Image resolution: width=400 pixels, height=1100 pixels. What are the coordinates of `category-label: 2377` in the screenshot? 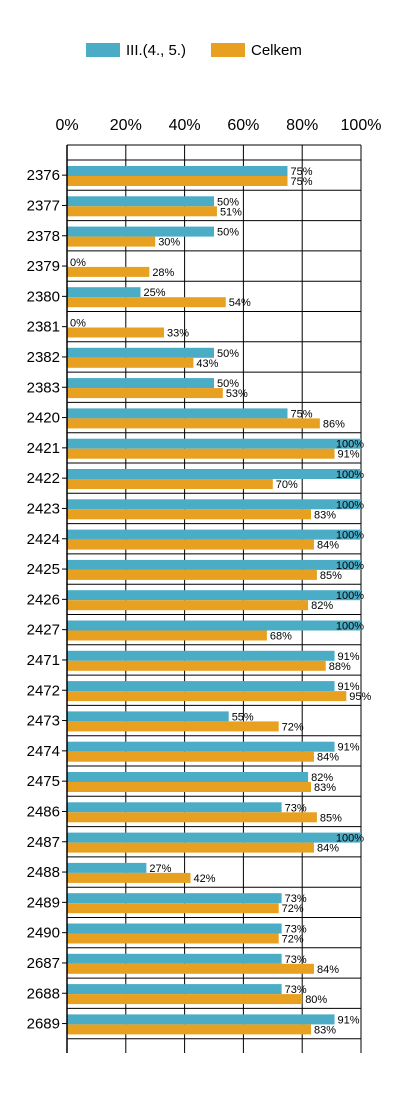 It's located at (43, 205).